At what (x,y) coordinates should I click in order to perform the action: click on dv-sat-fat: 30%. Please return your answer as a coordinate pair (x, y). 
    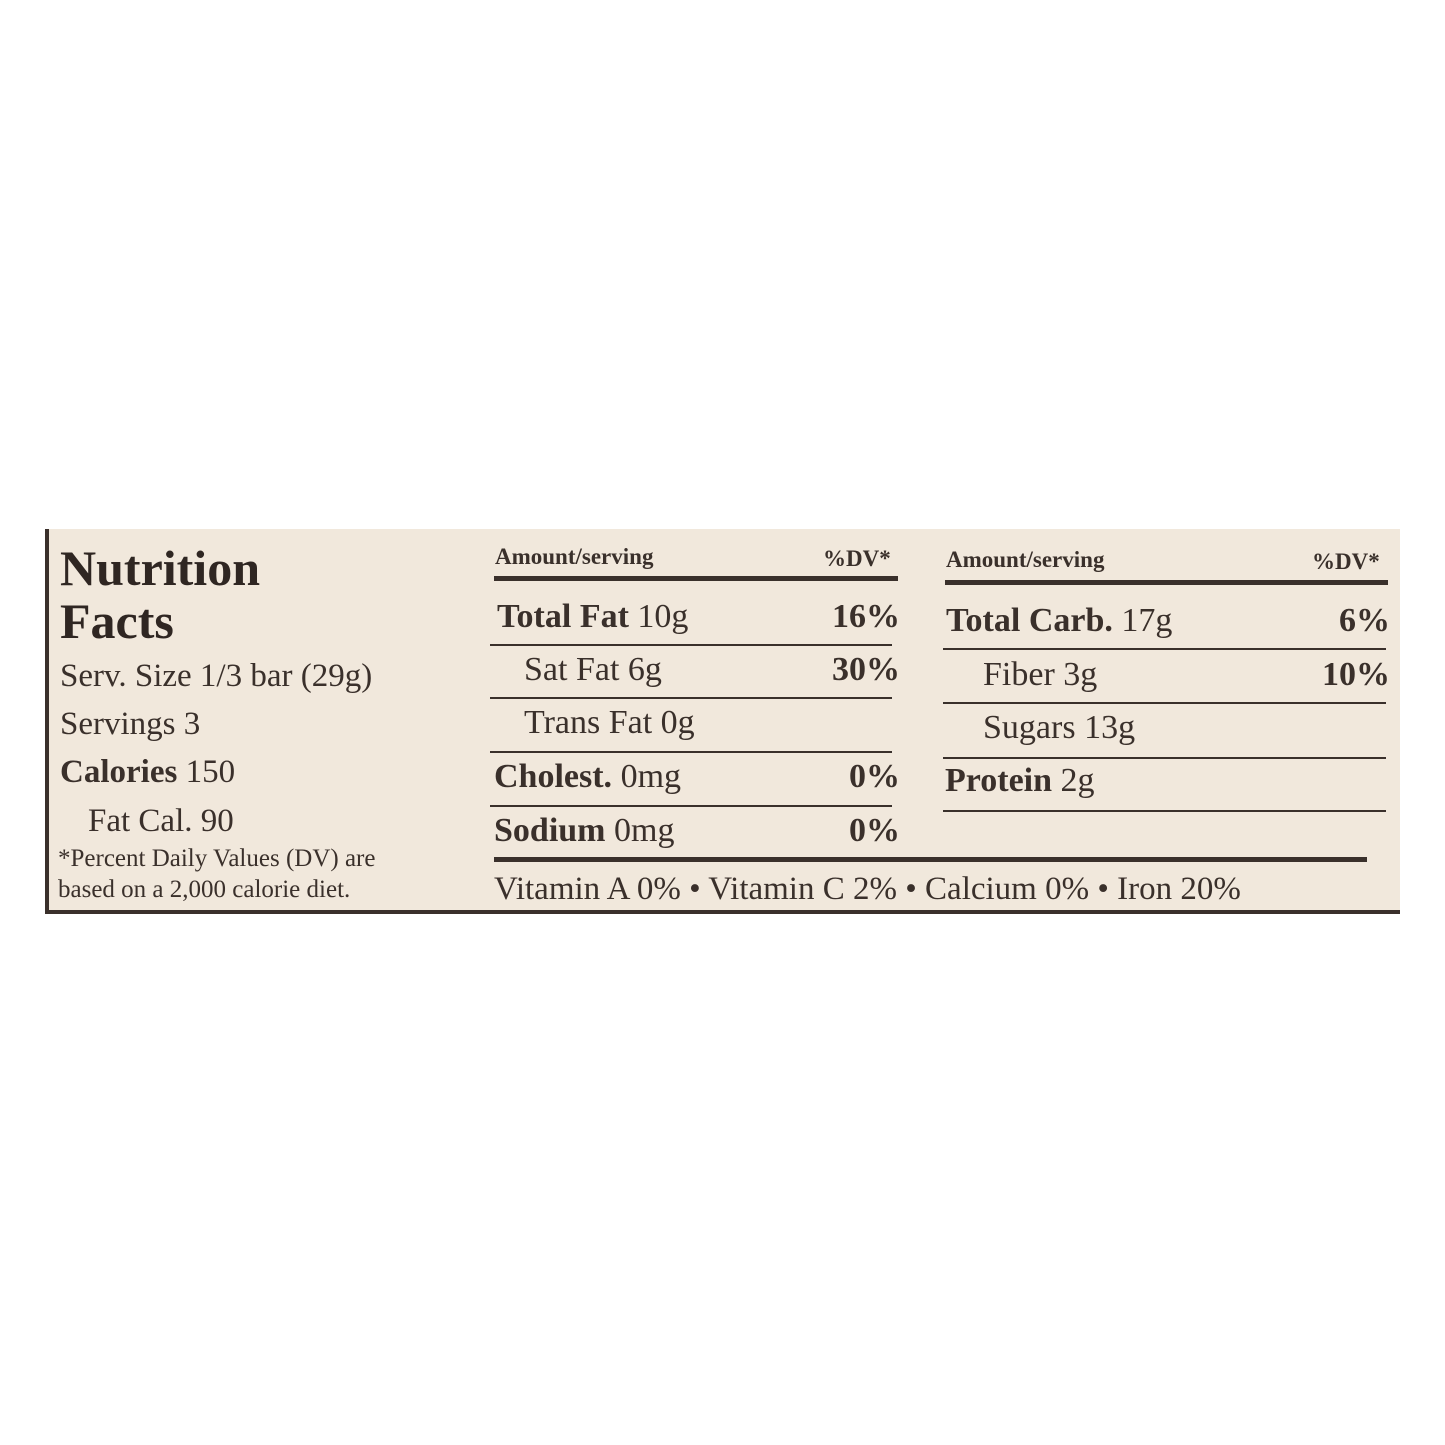
    Looking at the image, I should click on (866, 669).